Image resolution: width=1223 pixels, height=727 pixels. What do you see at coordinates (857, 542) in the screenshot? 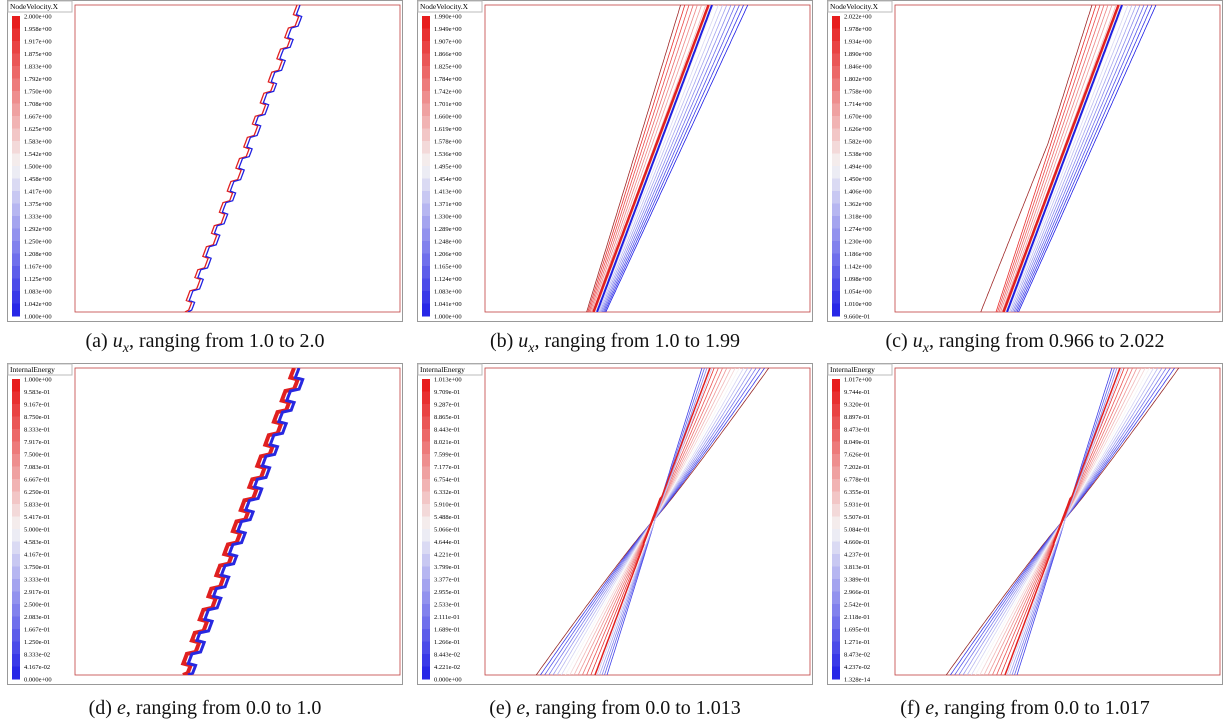
I see `colorbar-label: 4.660e-01` at bounding box center [857, 542].